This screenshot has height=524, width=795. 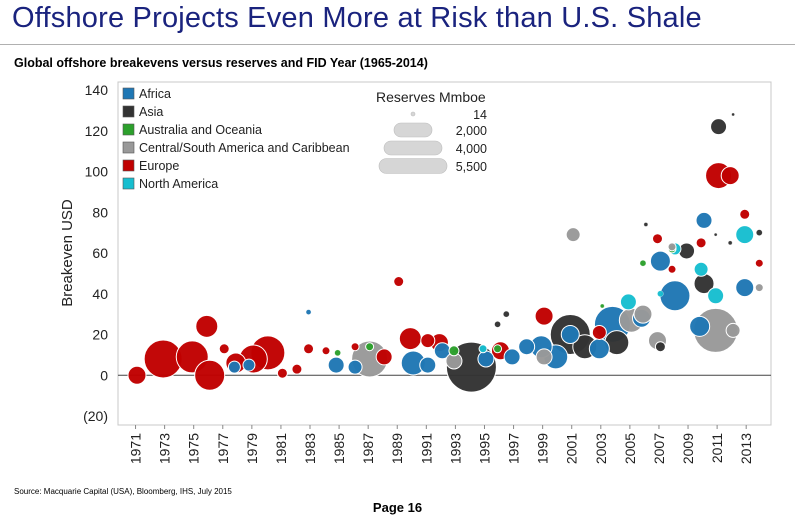 I want to click on x-tick-label: 1977, so click(x=223, y=448).